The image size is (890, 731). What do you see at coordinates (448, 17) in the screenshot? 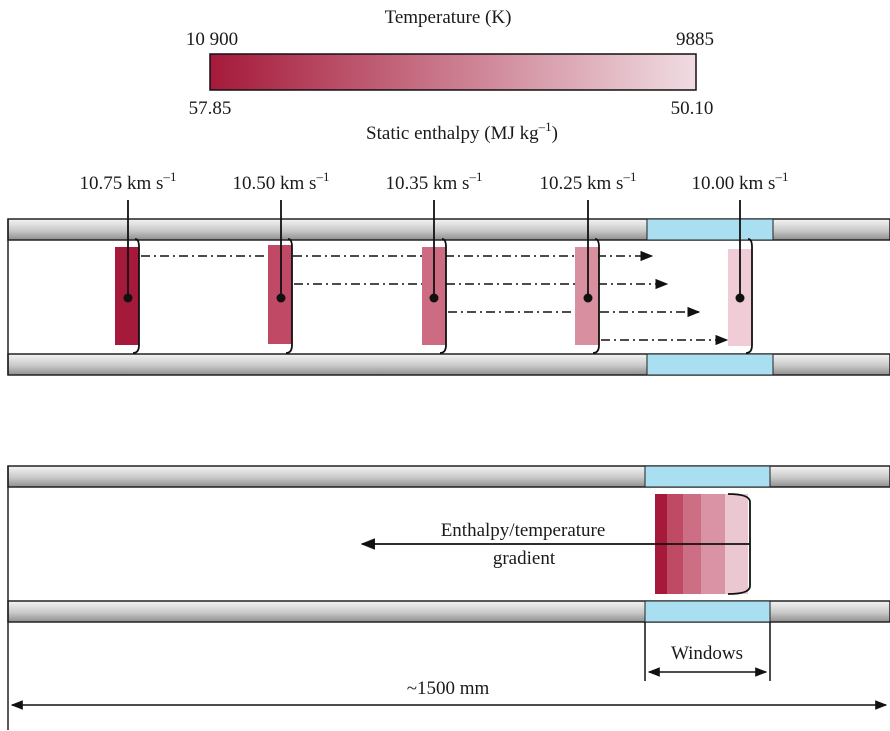
I see `colorbar-title: Temperature (K)` at bounding box center [448, 17].